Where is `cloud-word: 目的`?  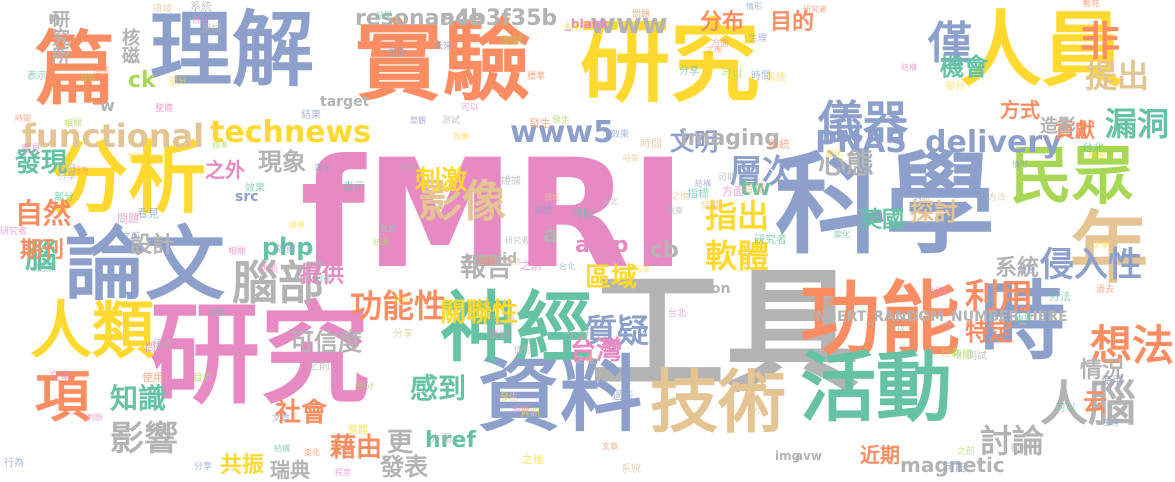 cloud-word: 目的 is located at coordinates (792, 22).